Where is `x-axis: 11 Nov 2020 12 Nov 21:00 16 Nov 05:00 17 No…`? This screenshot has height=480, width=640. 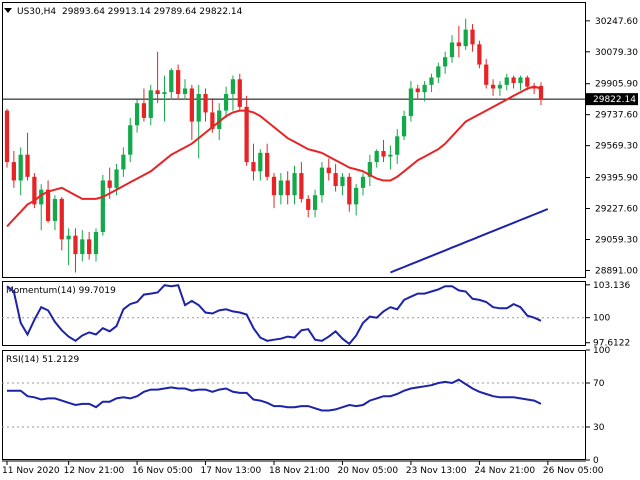
x-axis: 11 Nov 2020 12 Nov 21:00 16 Nov 05:00 17 No… is located at coordinates (303, 468).